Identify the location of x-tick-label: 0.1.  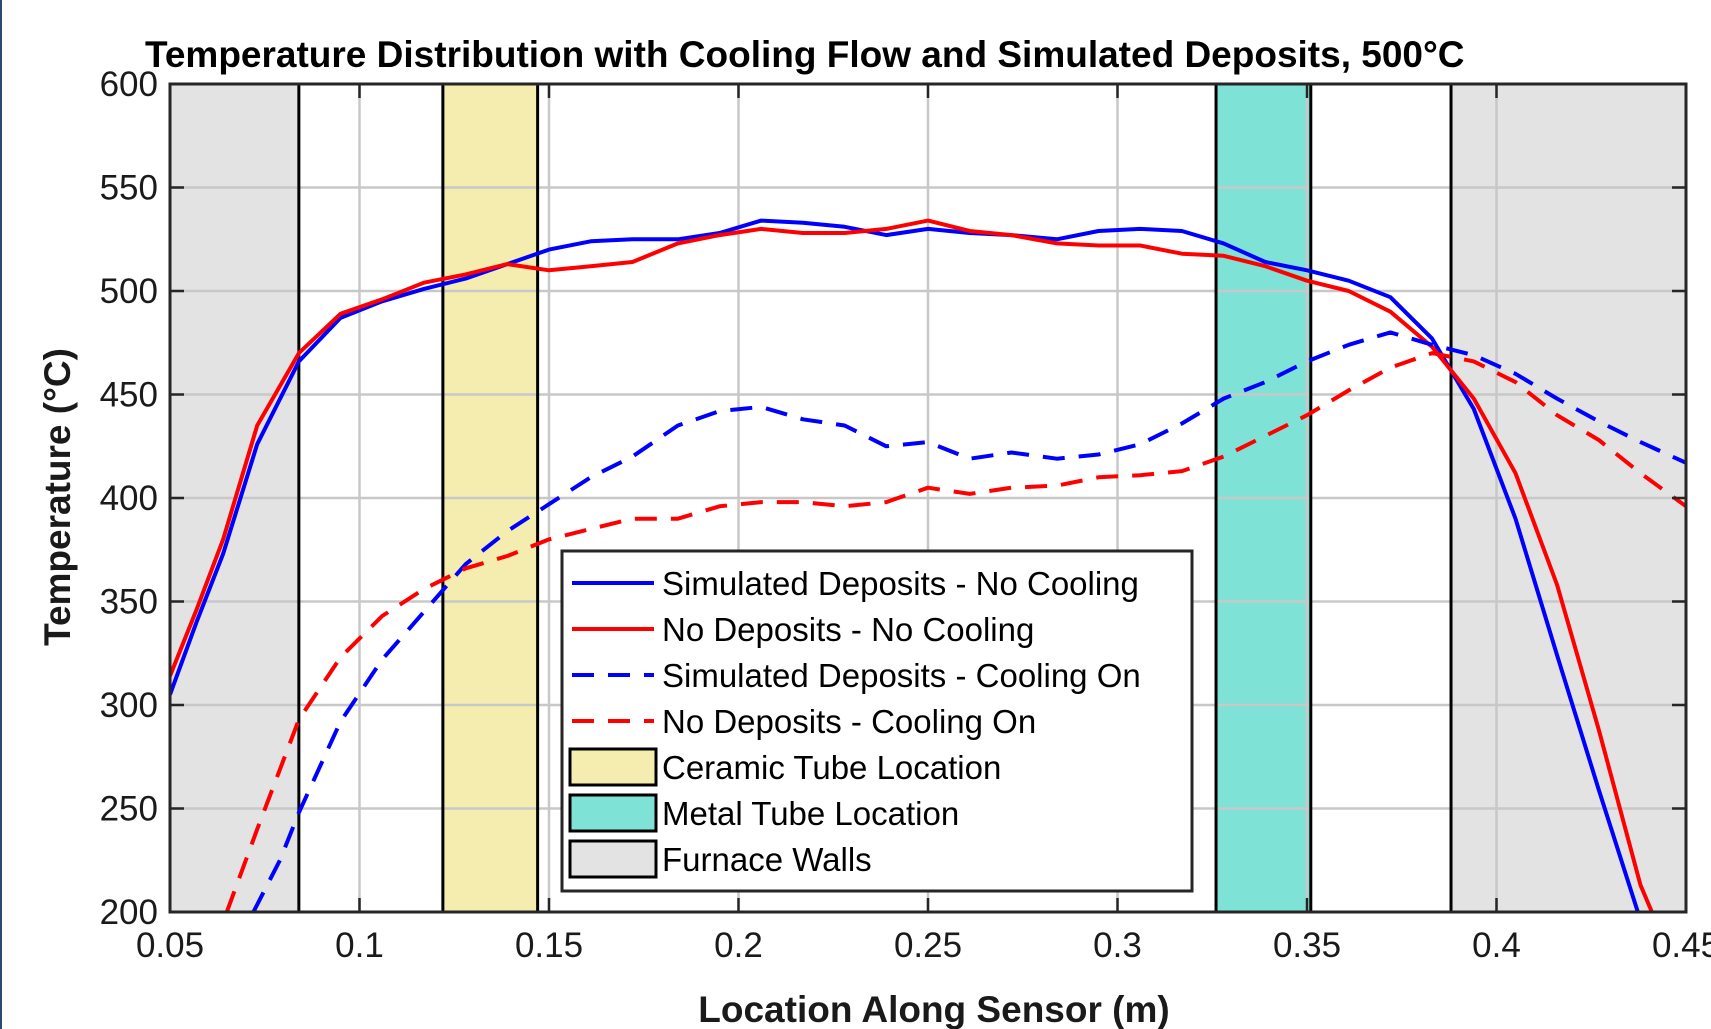
(359, 945).